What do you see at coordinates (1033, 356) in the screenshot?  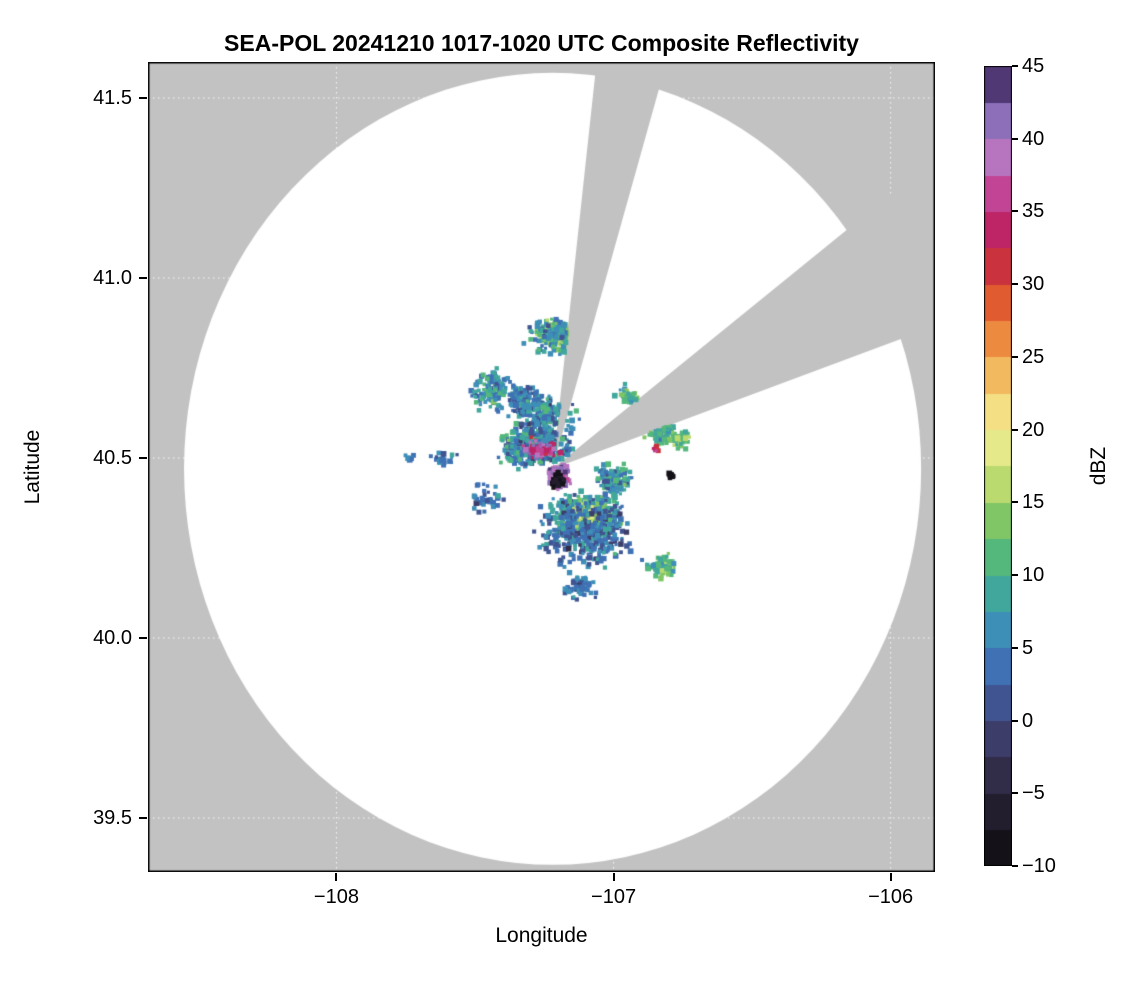 I see `colorbar-tick-label: 25` at bounding box center [1033, 356].